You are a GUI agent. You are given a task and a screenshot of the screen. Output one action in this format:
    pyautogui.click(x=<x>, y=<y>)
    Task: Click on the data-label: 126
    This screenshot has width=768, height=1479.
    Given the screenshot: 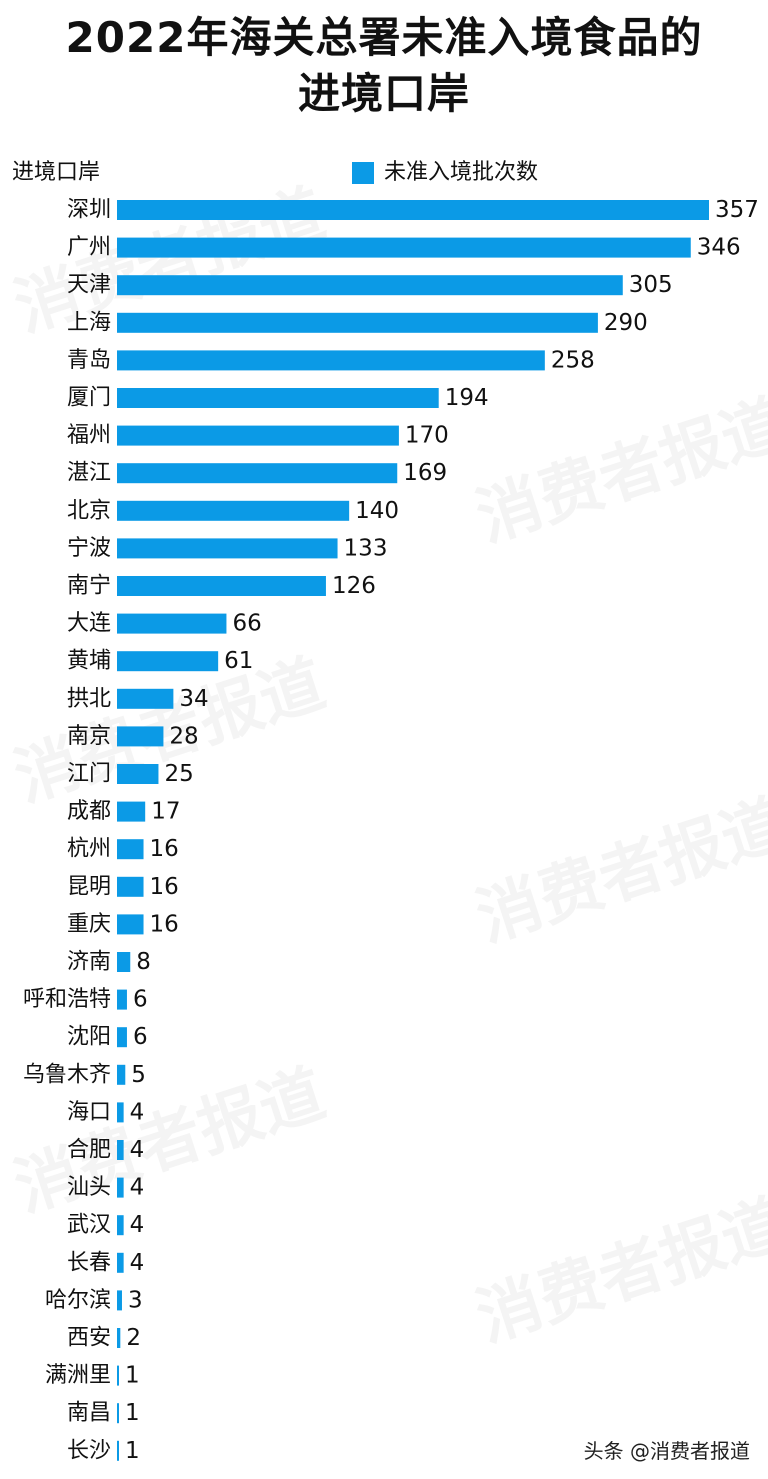 What is the action you would take?
    pyautogui.click(x=354, y=586)
    